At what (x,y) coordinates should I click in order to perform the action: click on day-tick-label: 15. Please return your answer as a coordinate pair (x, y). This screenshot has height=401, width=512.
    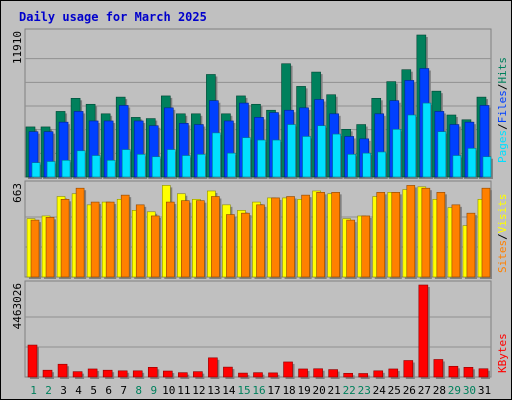
    Looking at the image, I should click on (243, 390).